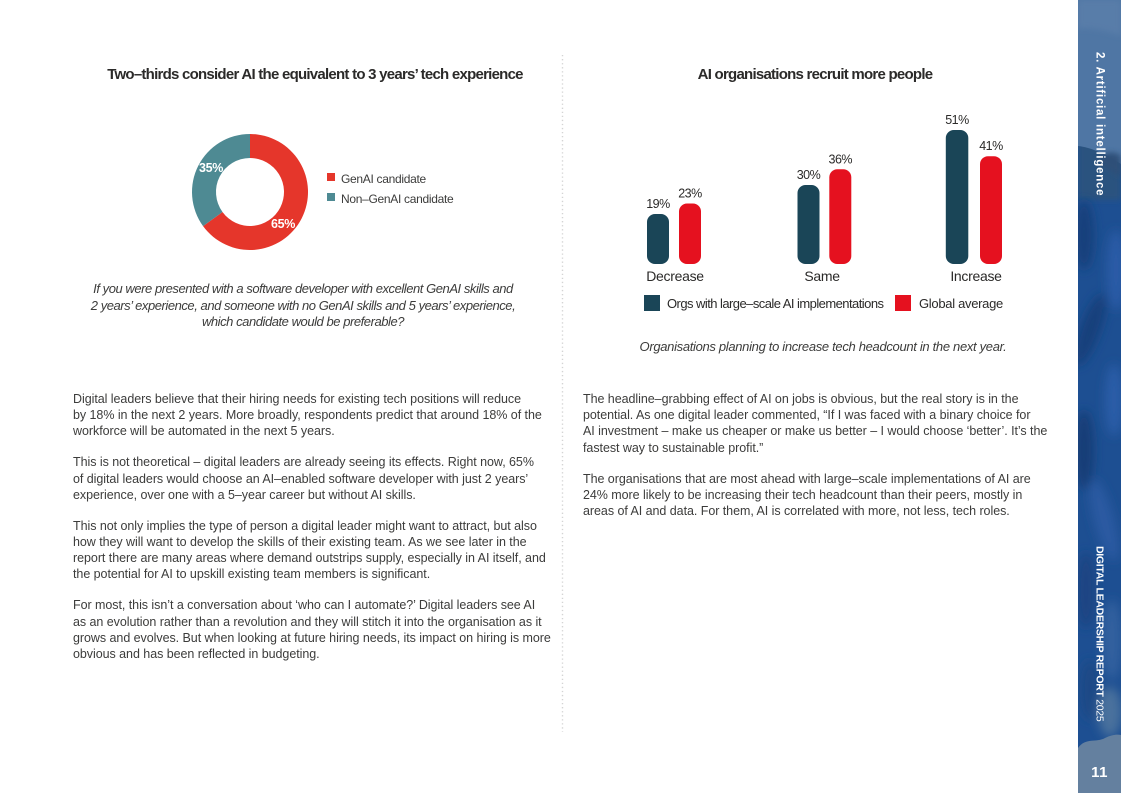  What do you see at coordinates (211, 168) in the screenshot?
I see `svg-text: 35%` at bounding box center [211, 168].